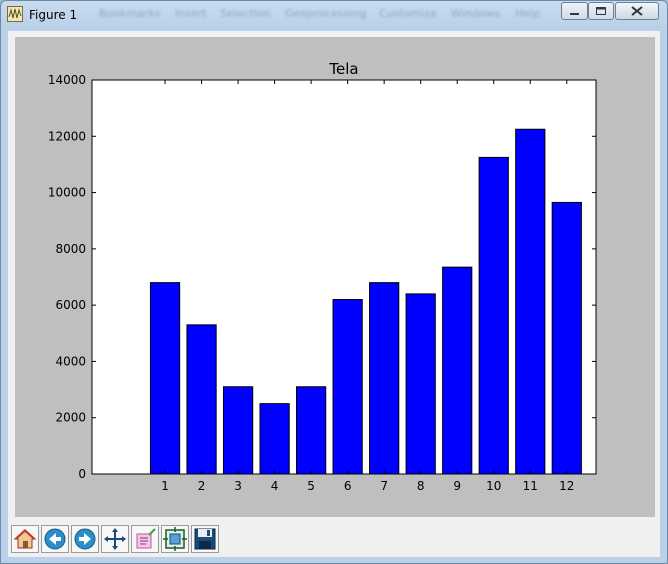 The height and width of the screenshot is (564, 668). I want to click on minimize-icon, so click(574, 14).